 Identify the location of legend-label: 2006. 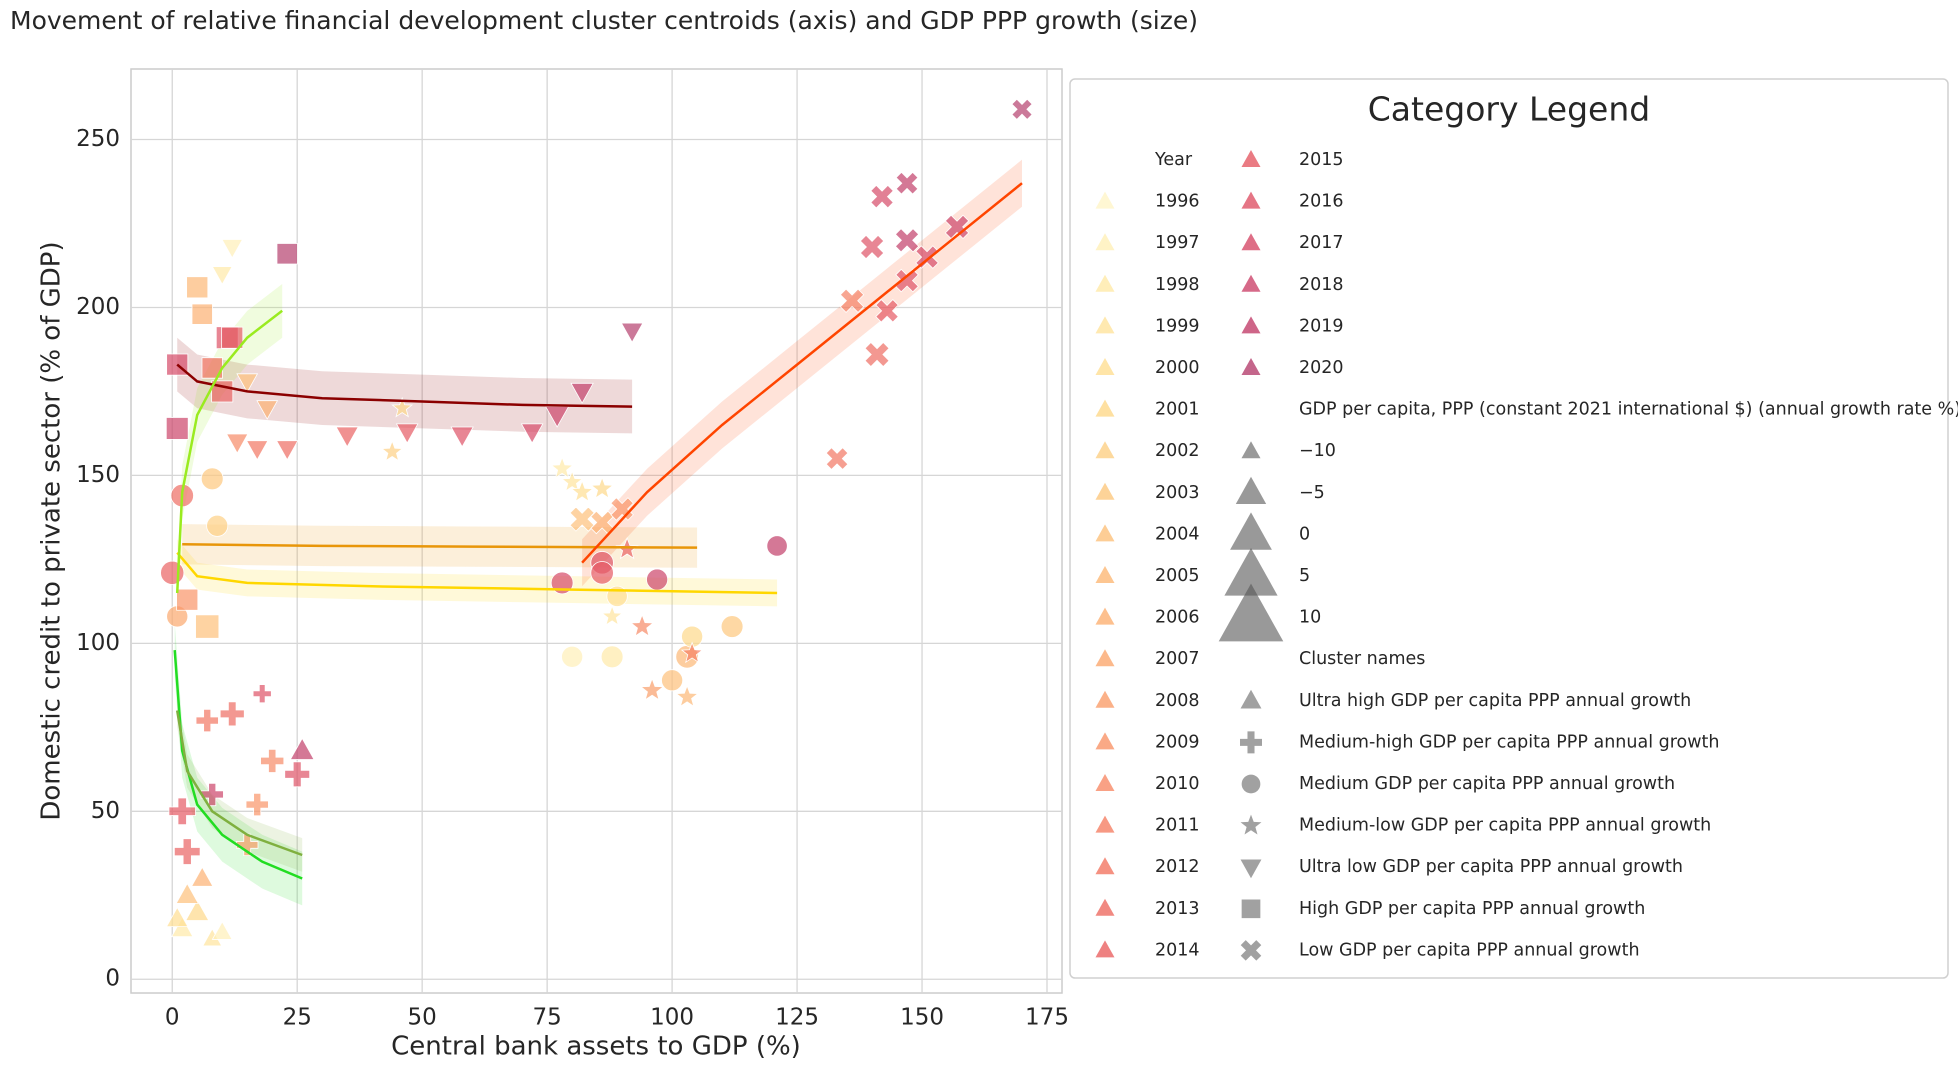
(1177, 618).